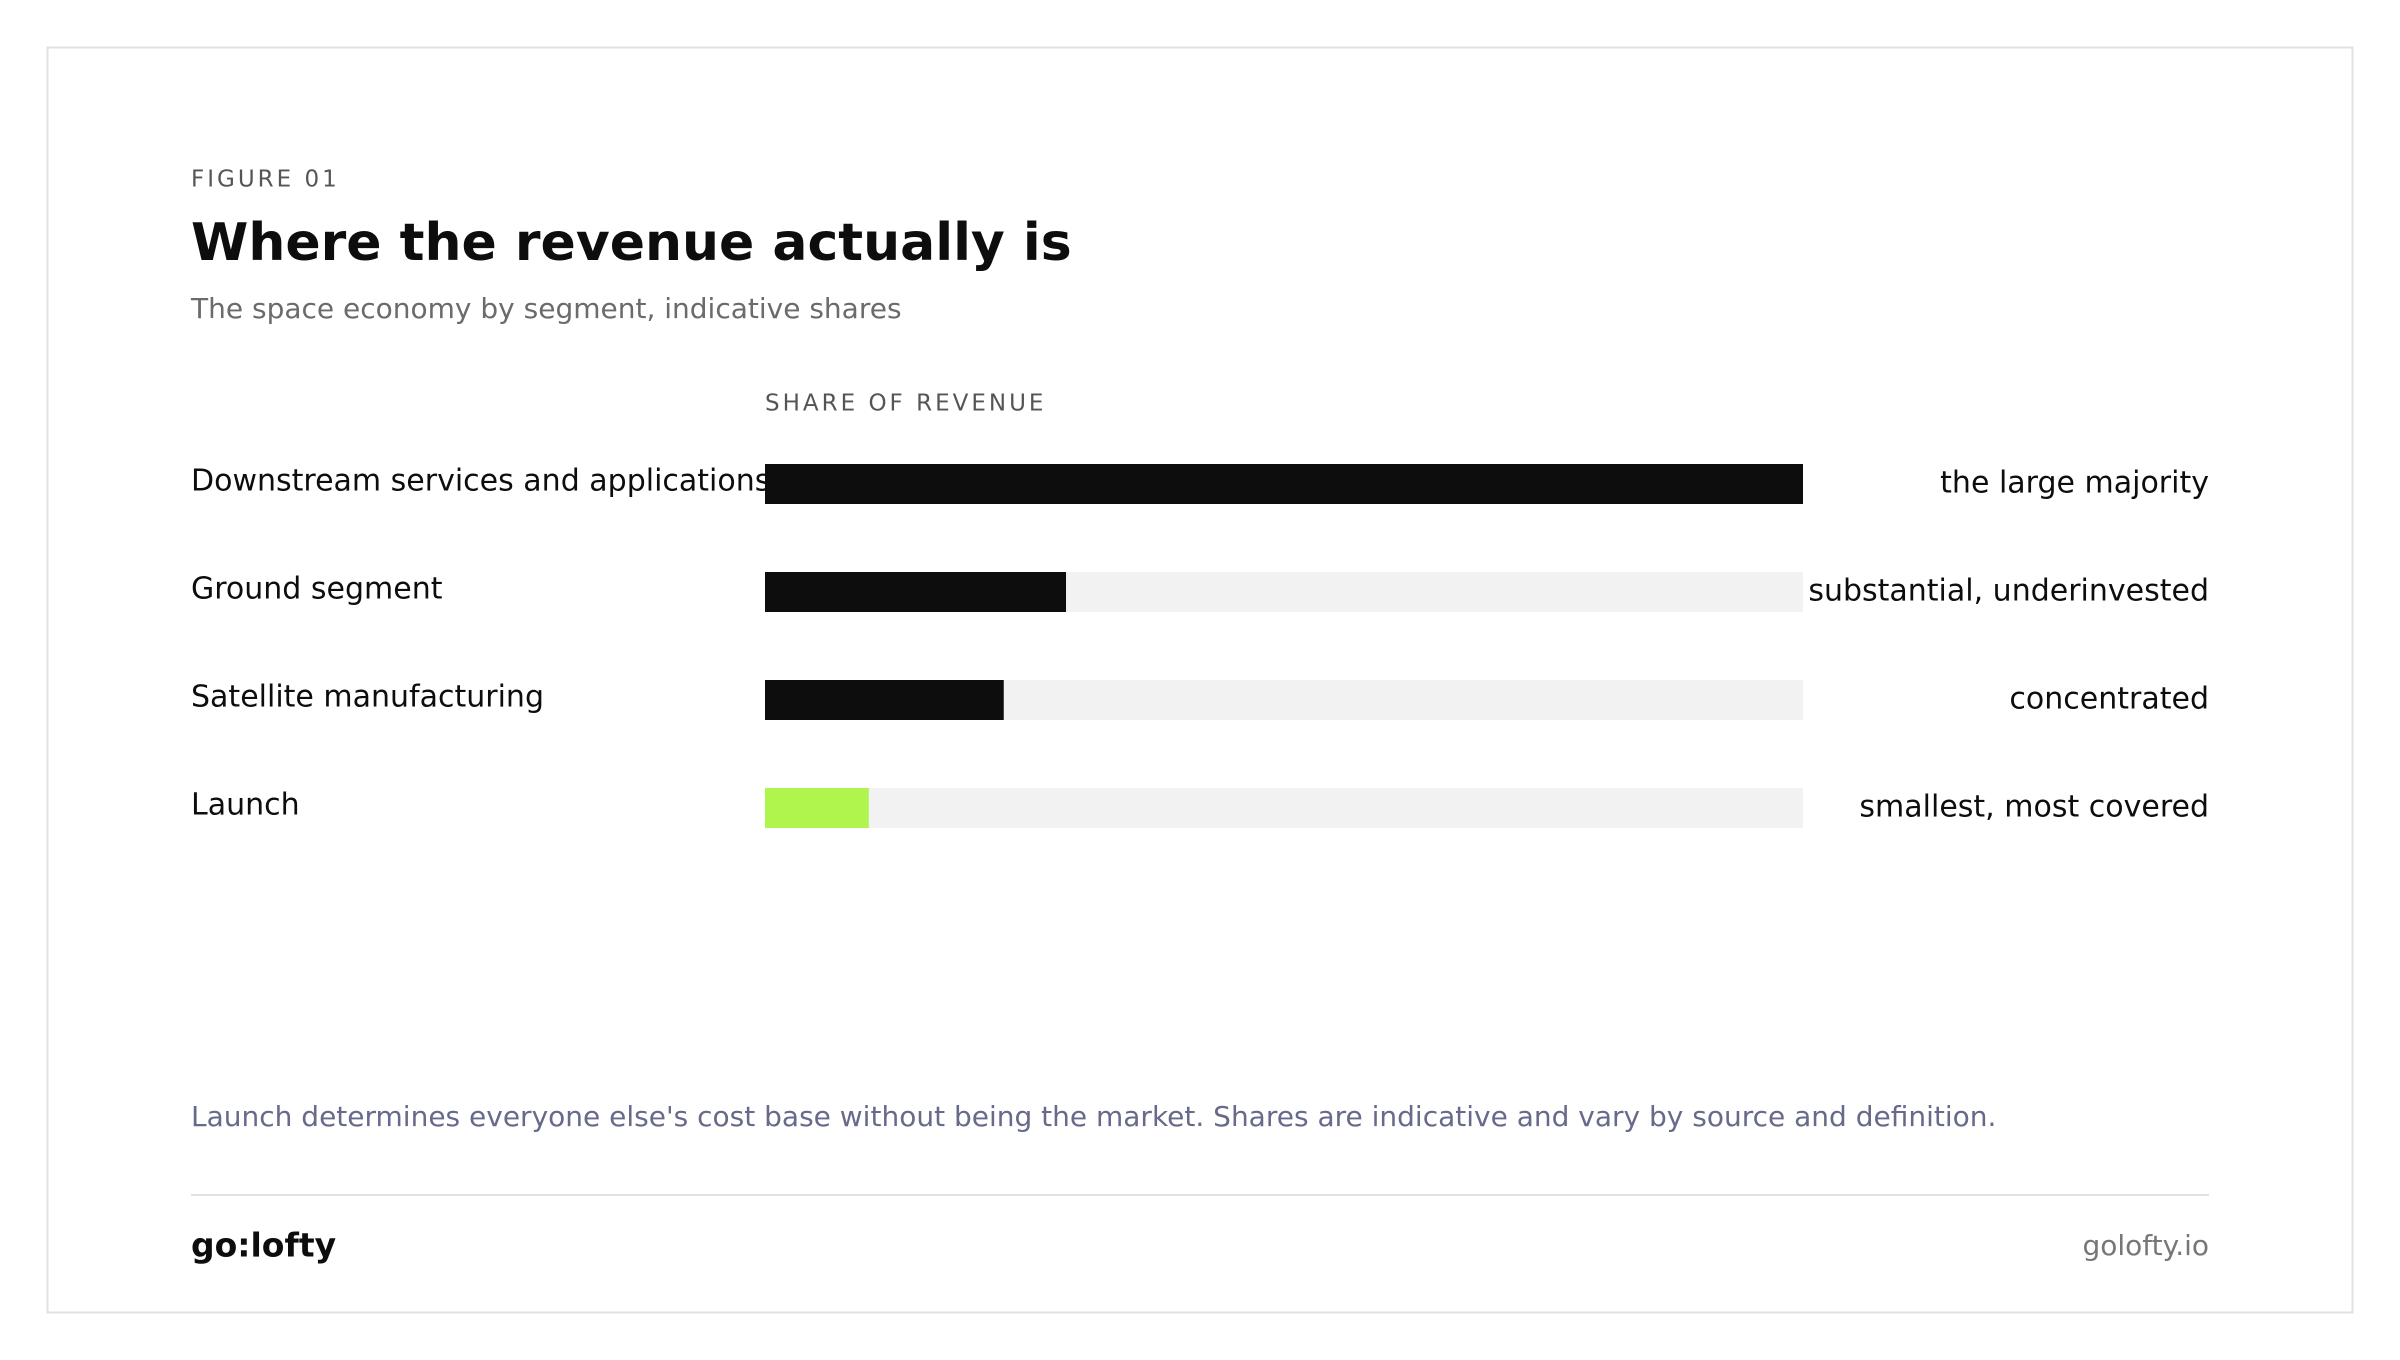  I want to click on axis-label: SHARE OF REVENUE, so click(905, 404).